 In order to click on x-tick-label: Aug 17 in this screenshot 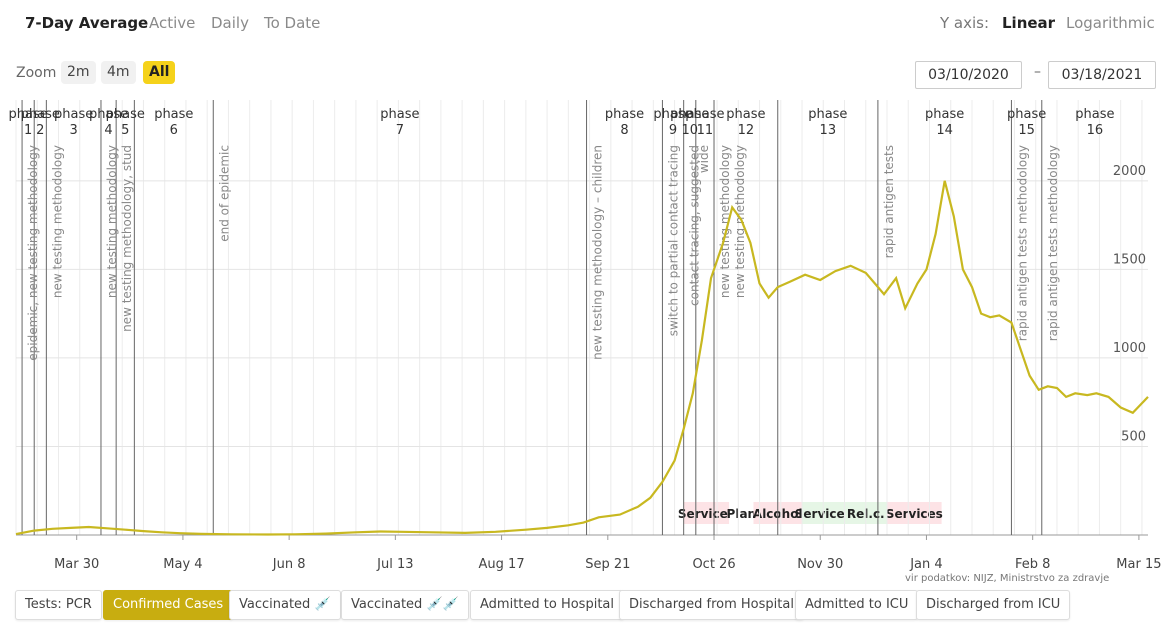, I will do `click(502, 564)`.